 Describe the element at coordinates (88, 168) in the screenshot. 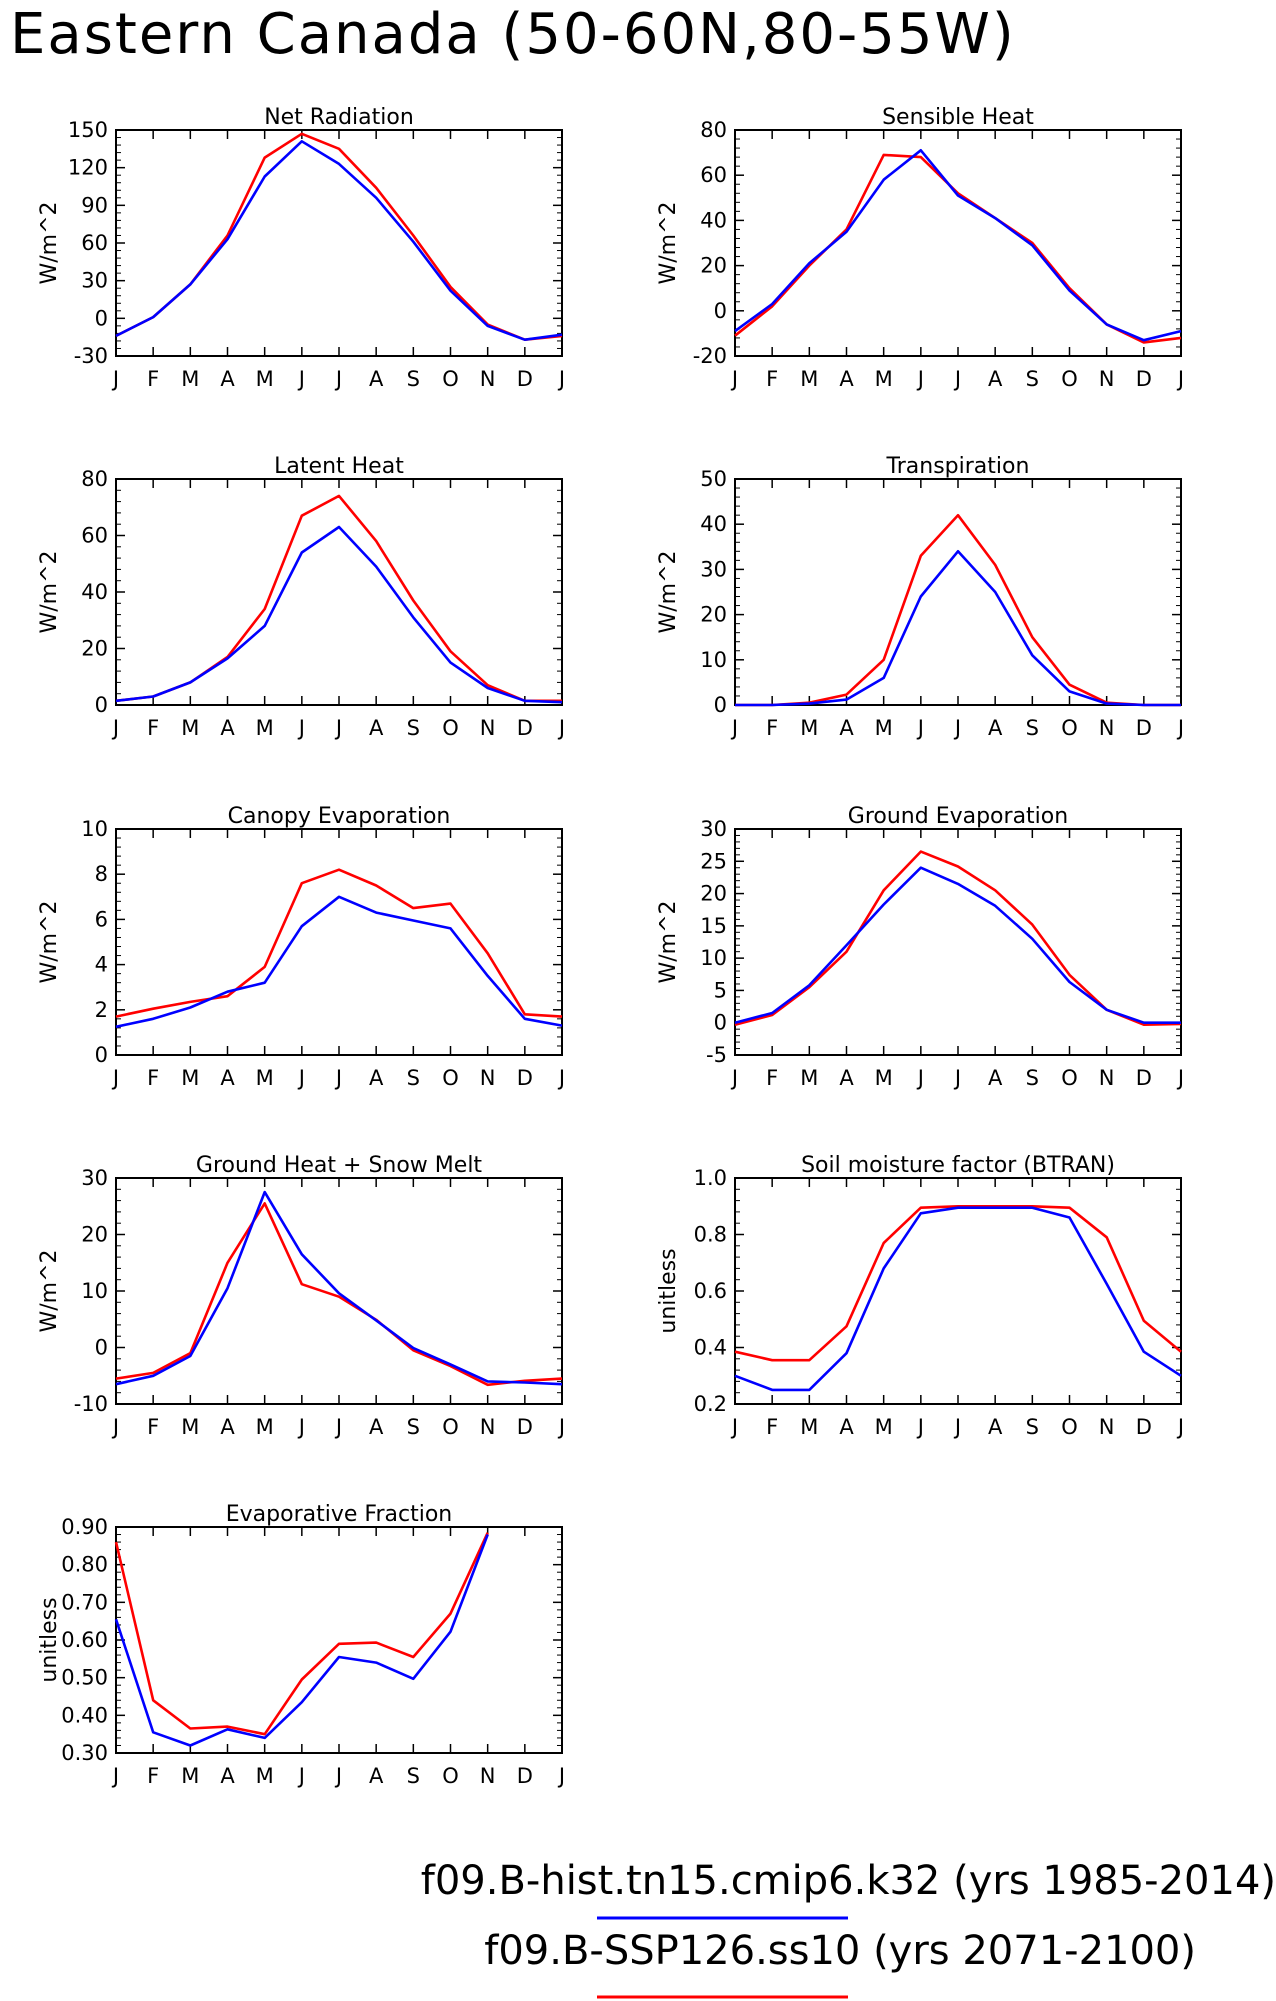

I see `y-tick-label: 120` at that location.